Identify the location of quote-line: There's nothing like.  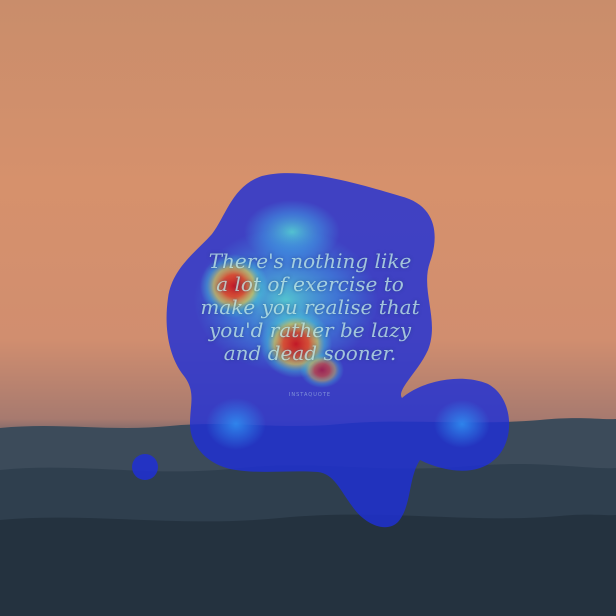
(310, 261).